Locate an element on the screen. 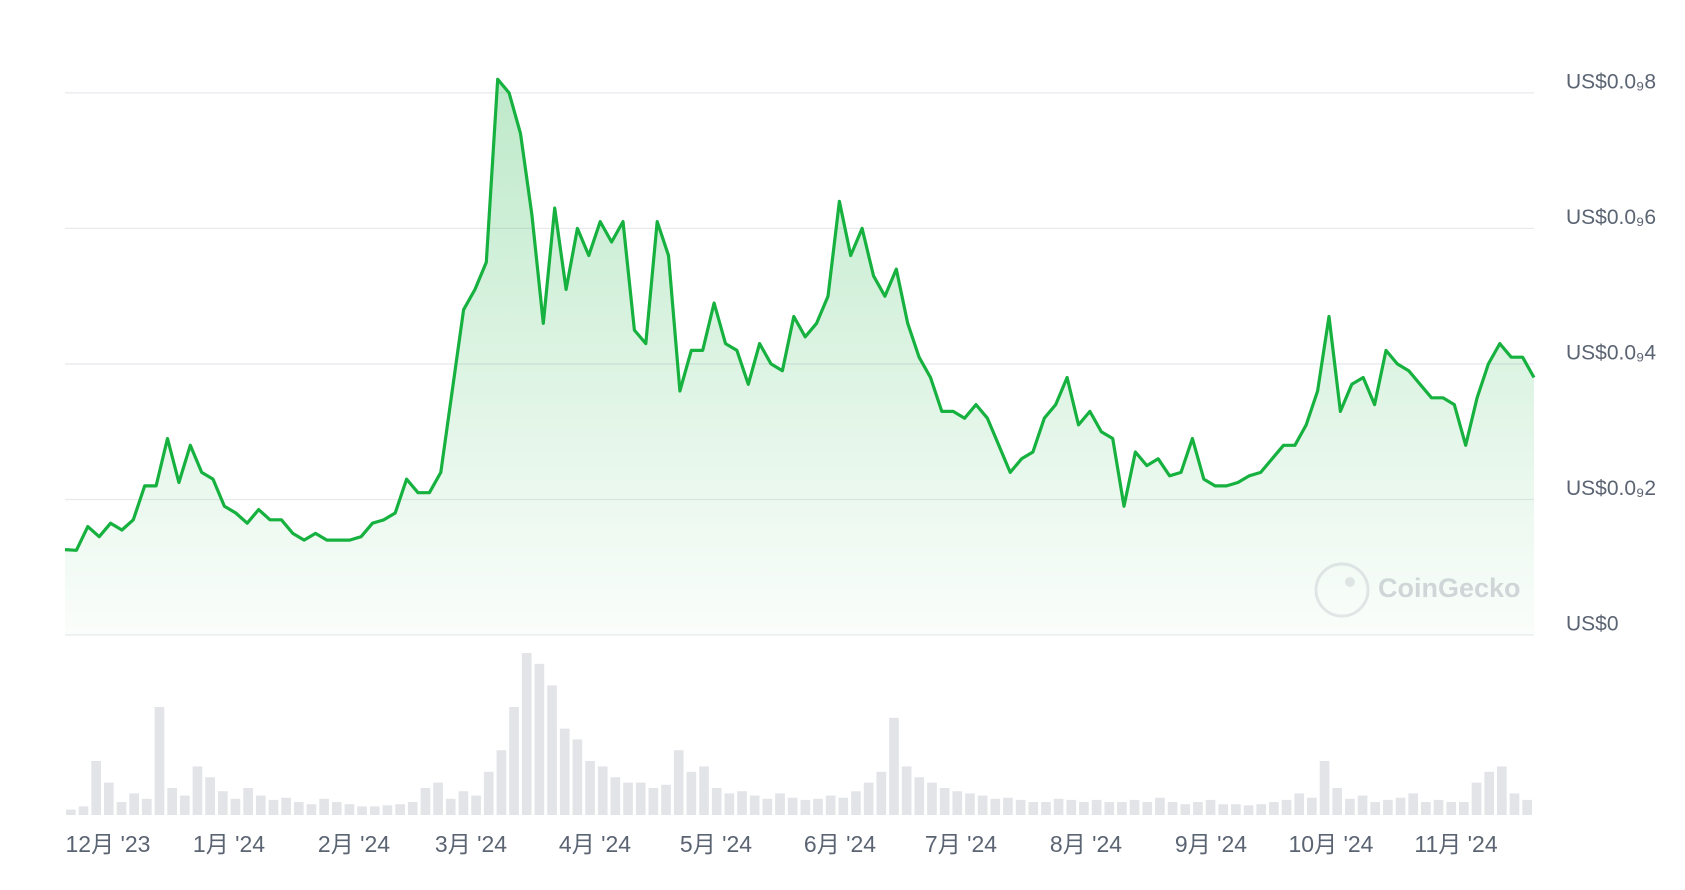  x-tick-label: 11月 '24 is located at coordinates (1455, 844).